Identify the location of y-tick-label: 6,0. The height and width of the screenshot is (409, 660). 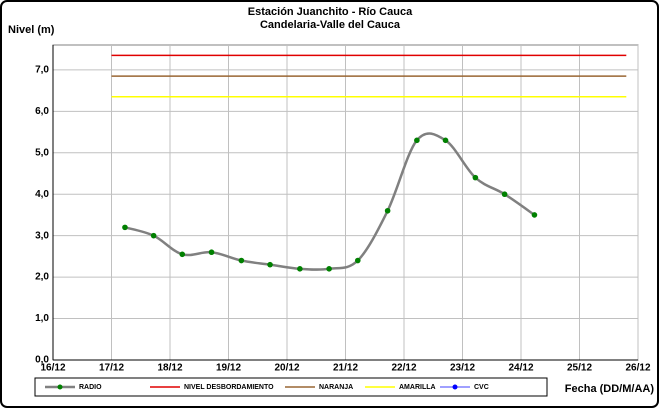
(42, 111).